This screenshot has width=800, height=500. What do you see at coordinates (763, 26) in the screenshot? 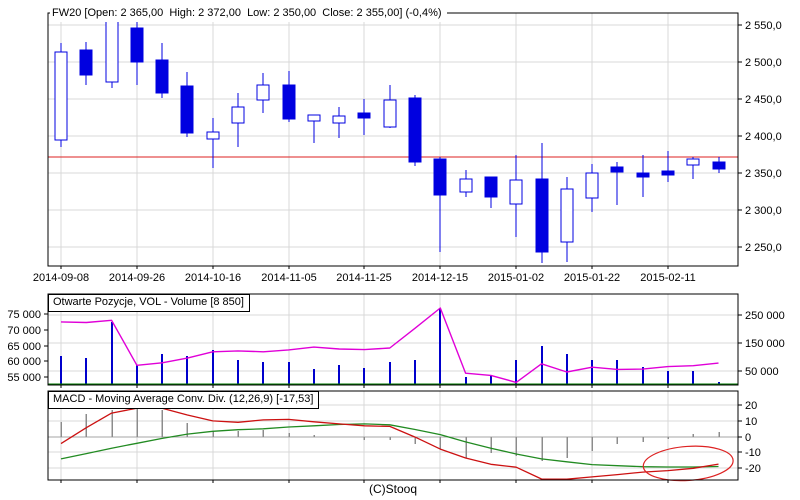
I see `price-axis-label: 2 550,0` at bounding box center [763, 26].